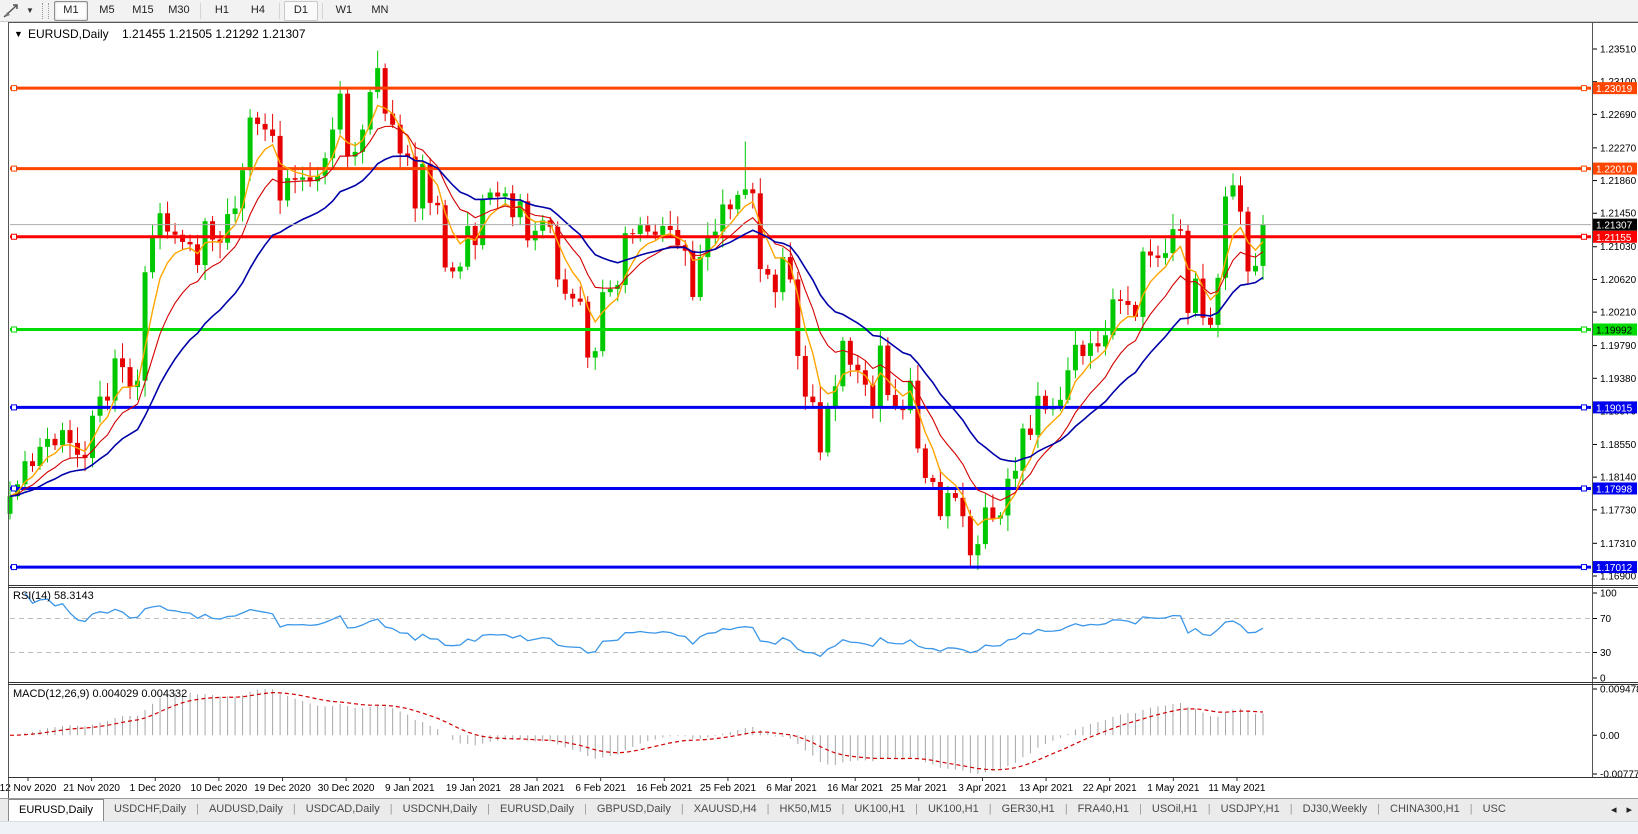  I want to click on svg-text: 12 Nov 2020, so click(28, 788).